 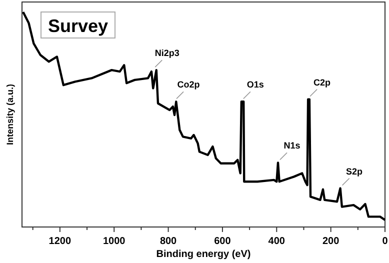 What do you see at coordinates (203, 254) in the screenshot?
I see `x-axis-title: Binding energy (eV)` at bounding box center [203, 254].